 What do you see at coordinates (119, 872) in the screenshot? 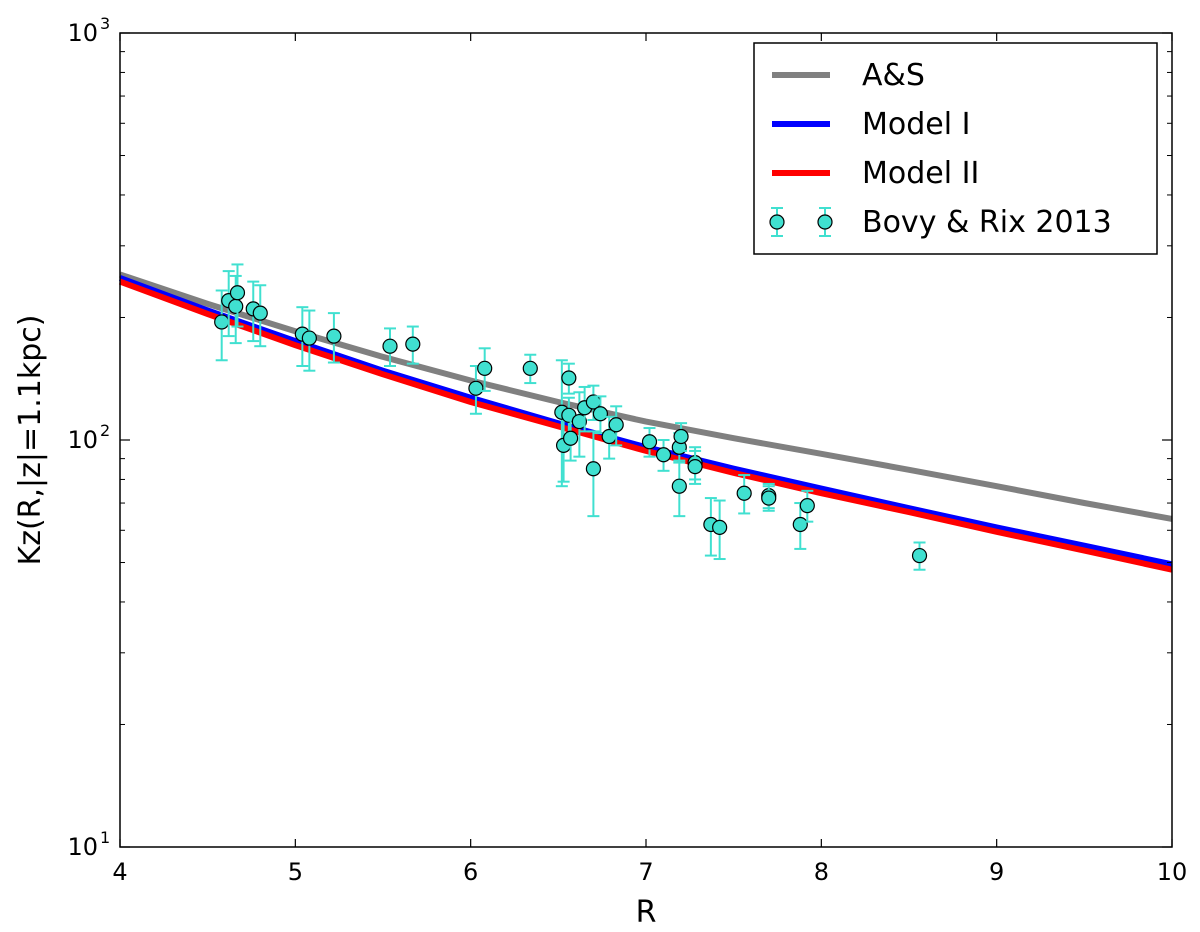
I see `x-tick-label: 4` at bounding box center [119, 872].